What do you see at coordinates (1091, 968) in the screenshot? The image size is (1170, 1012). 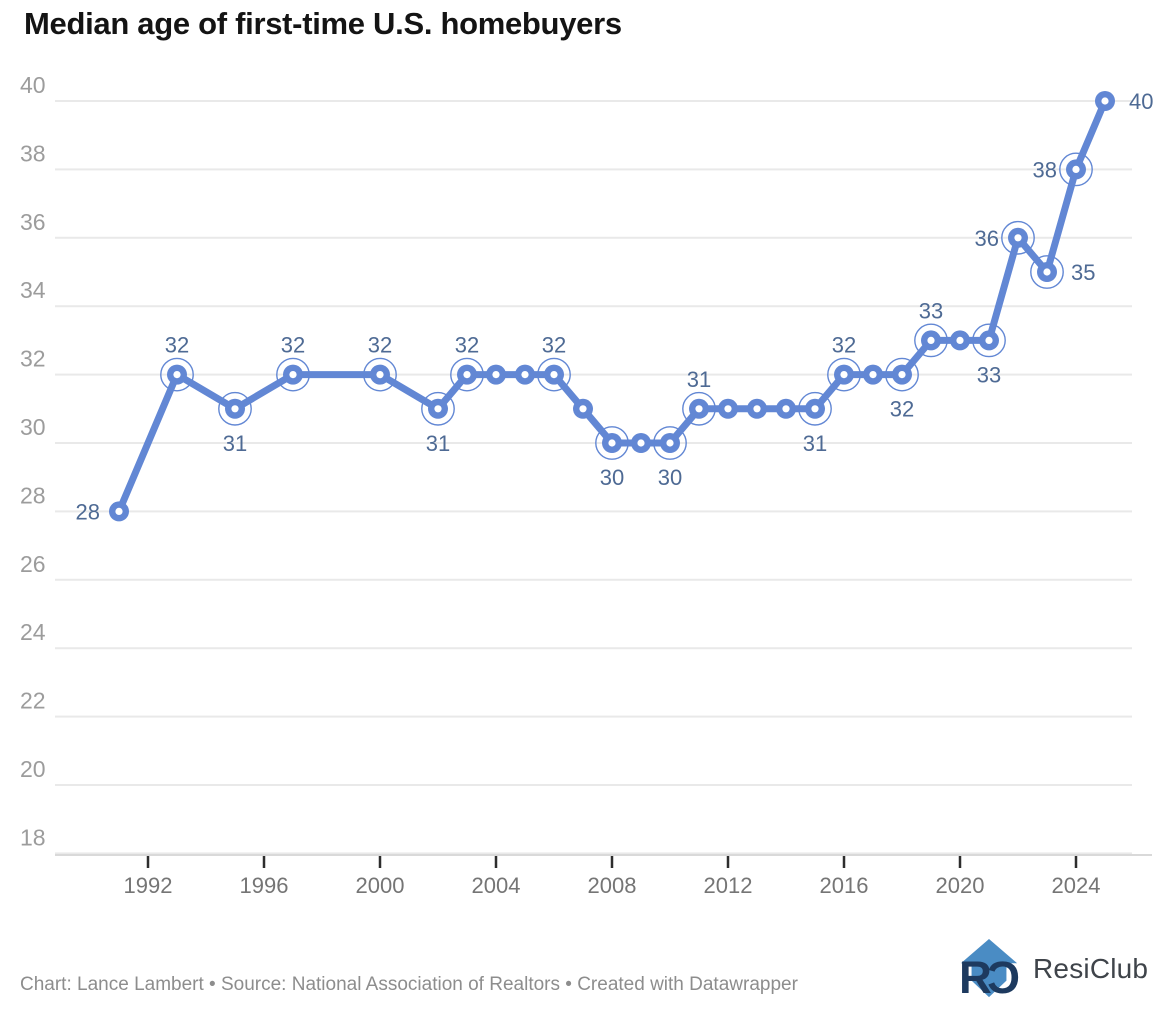 I see `resiclub-logo-text: ResiClub` at bounding box center [1091, 968].